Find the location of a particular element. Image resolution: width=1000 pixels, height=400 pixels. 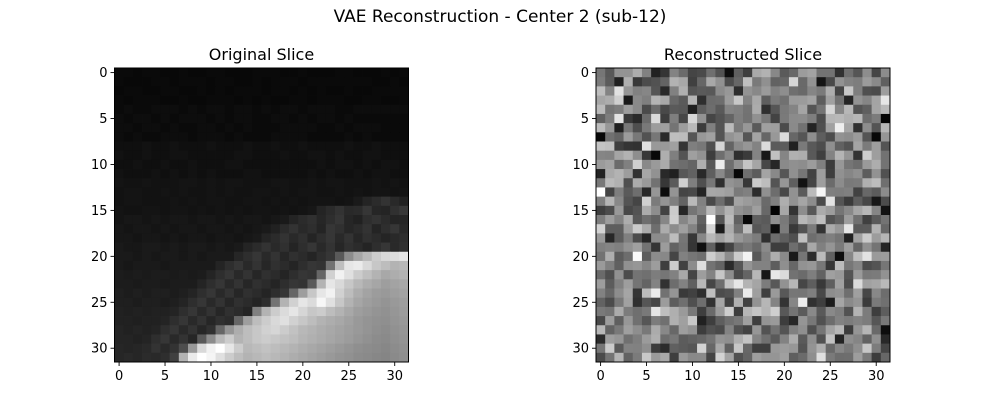

x-tick-label: 0 is located at coordinates (119, 376).